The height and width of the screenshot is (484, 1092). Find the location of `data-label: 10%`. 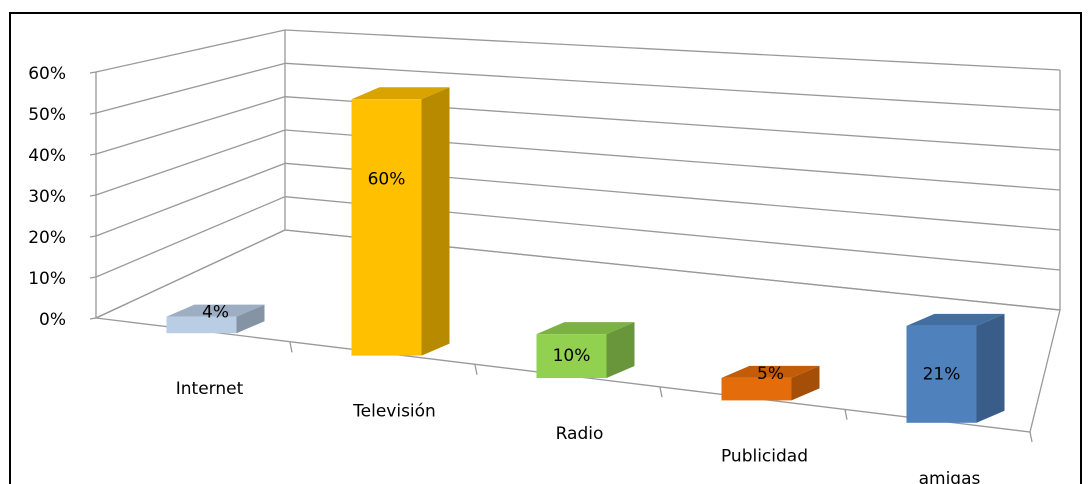

data-label: 10% is located at coordinates (572, 356).